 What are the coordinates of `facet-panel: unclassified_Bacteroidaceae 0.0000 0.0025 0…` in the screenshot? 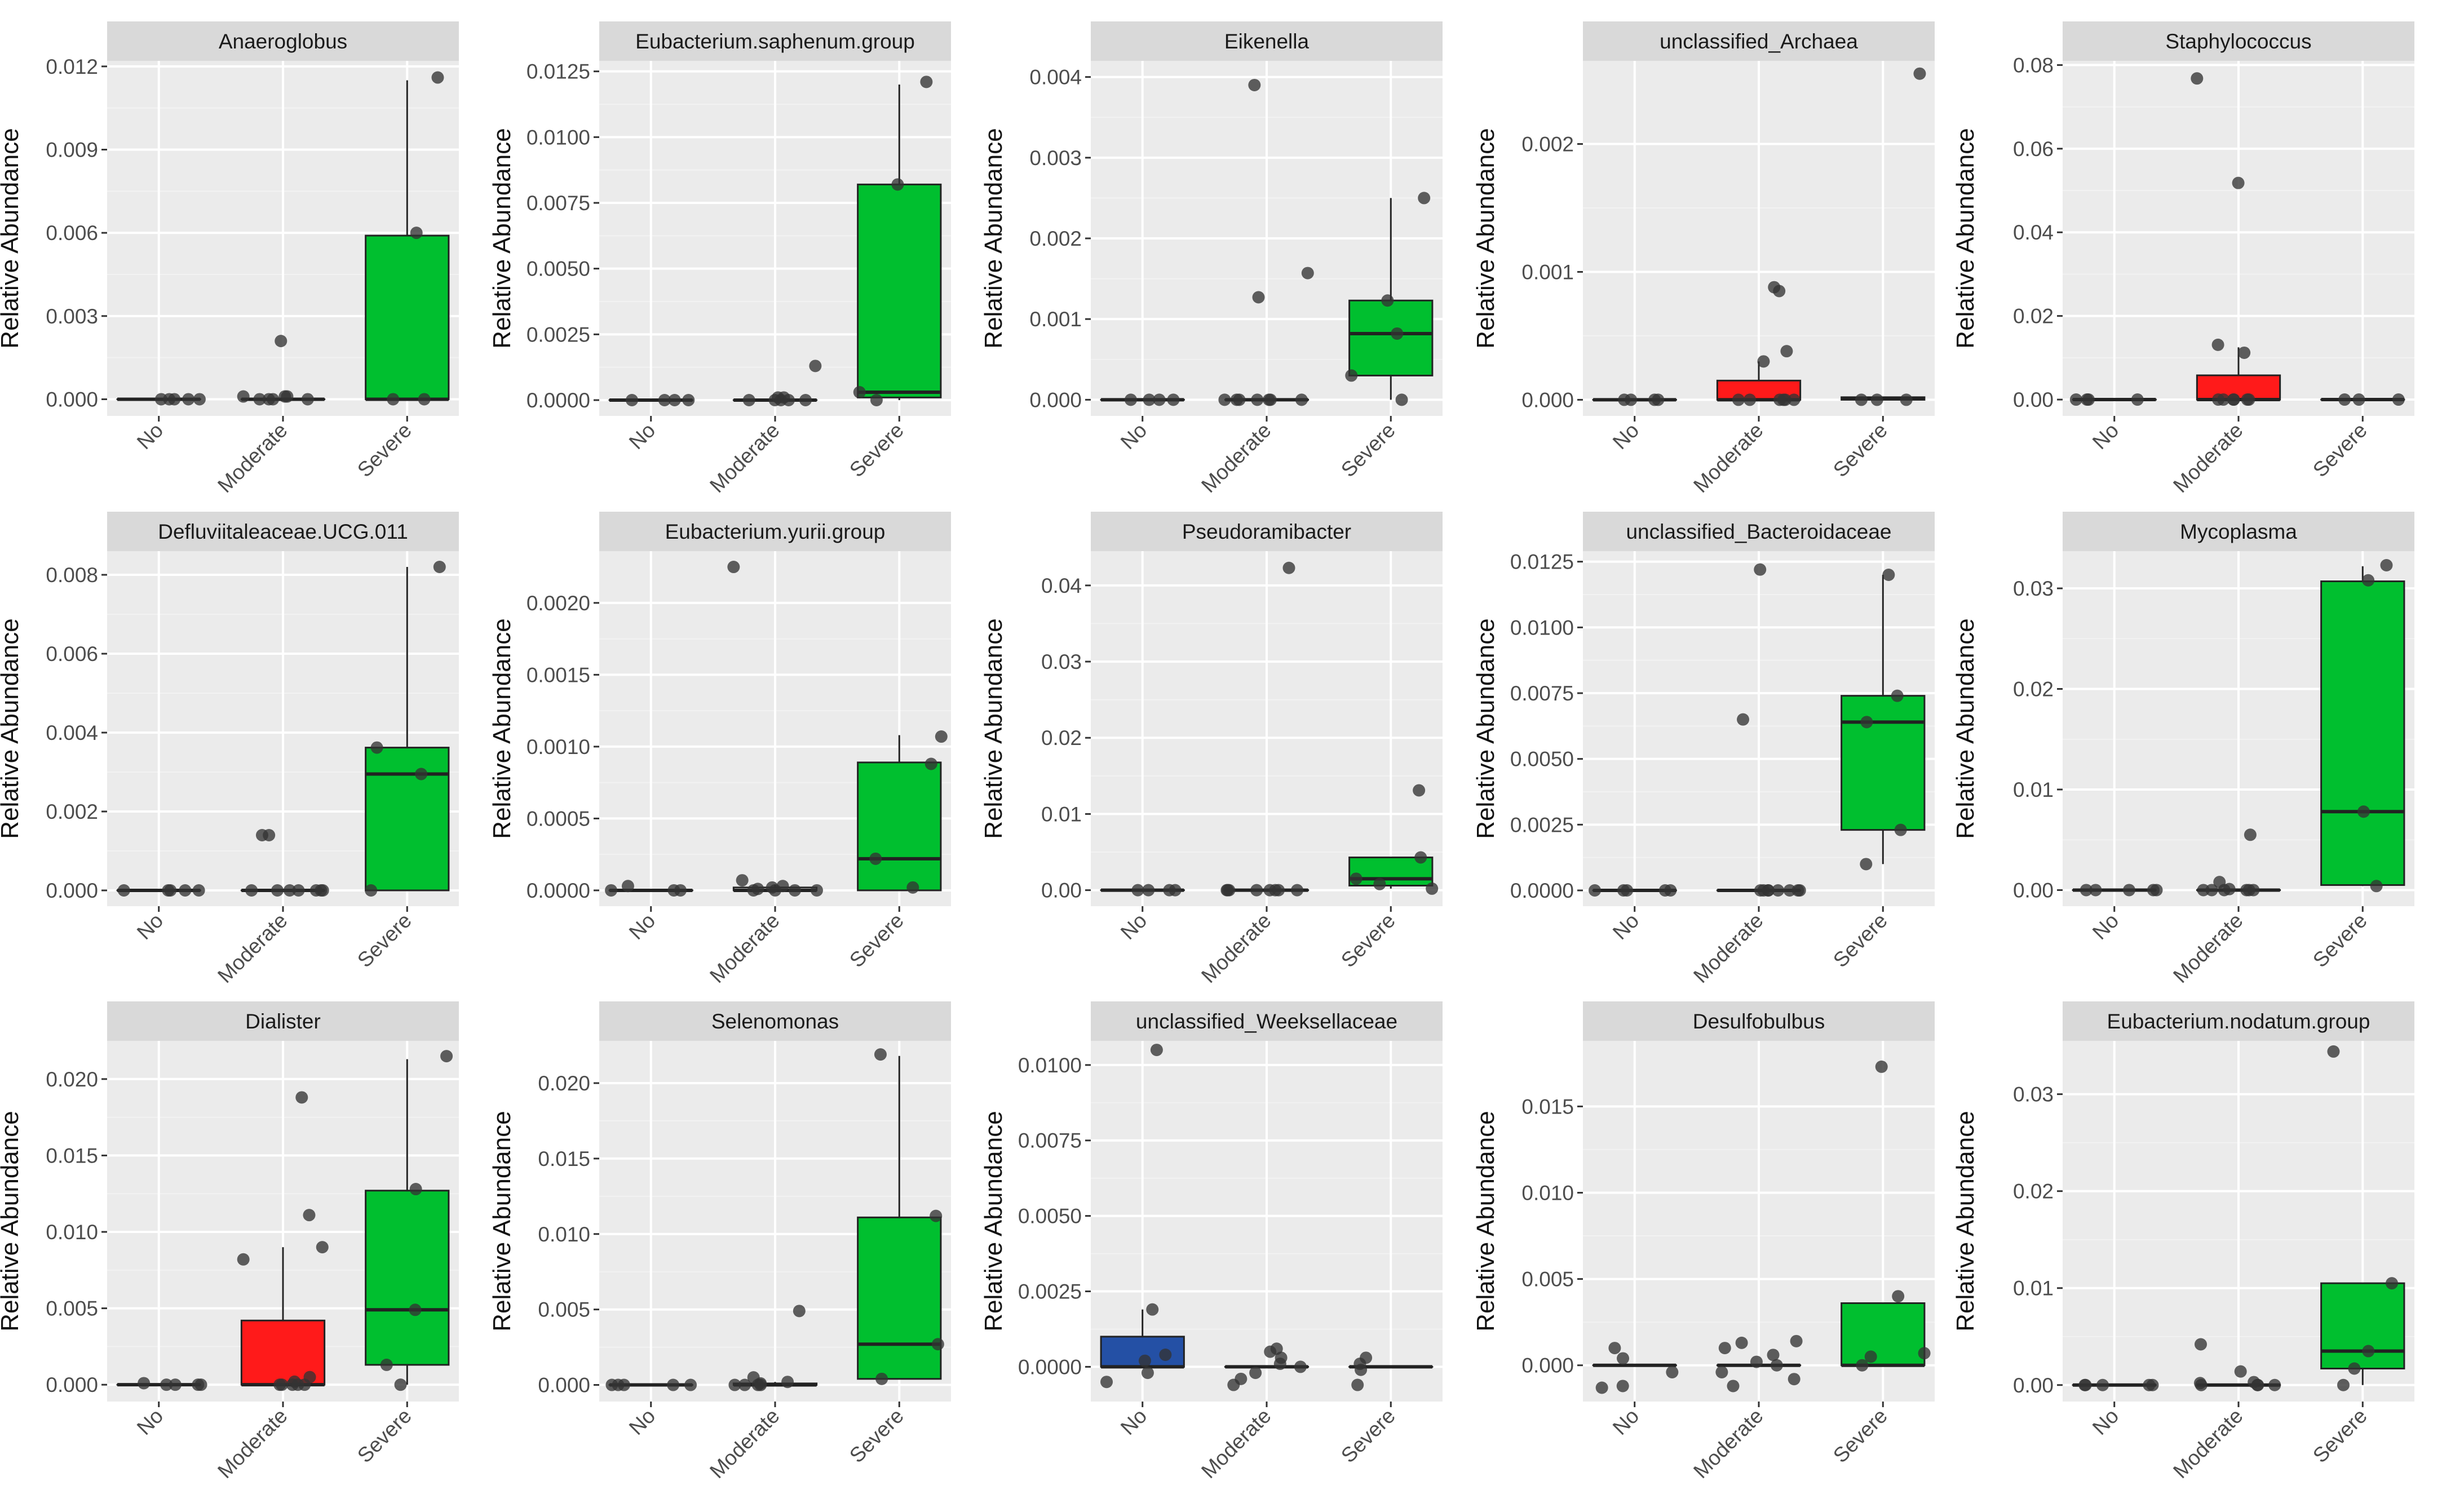 It's located at (1703, 749).